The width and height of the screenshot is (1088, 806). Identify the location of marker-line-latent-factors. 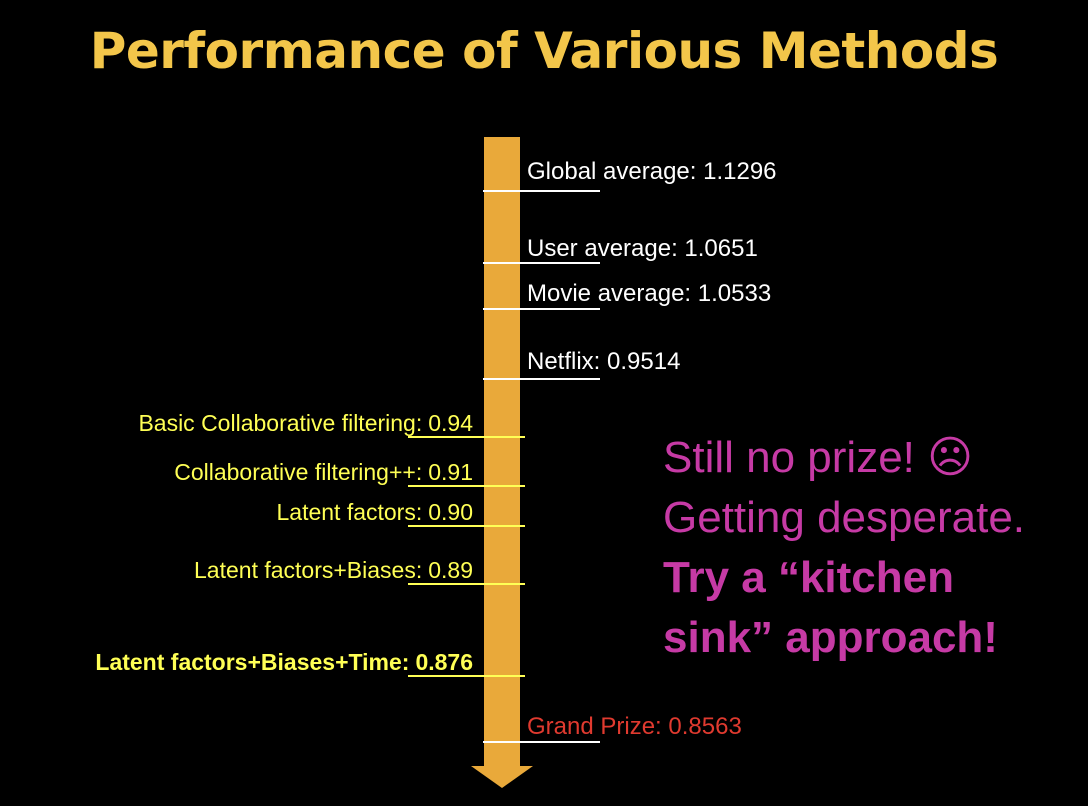
(466, 526).